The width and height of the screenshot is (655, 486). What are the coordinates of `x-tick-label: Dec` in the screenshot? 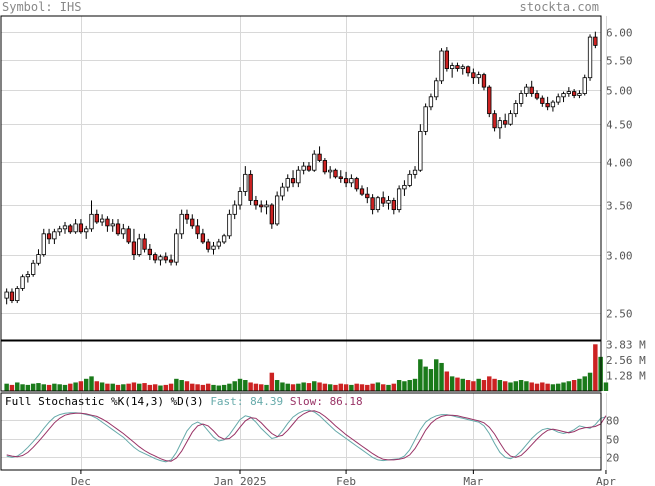 It's located at (81, 480).